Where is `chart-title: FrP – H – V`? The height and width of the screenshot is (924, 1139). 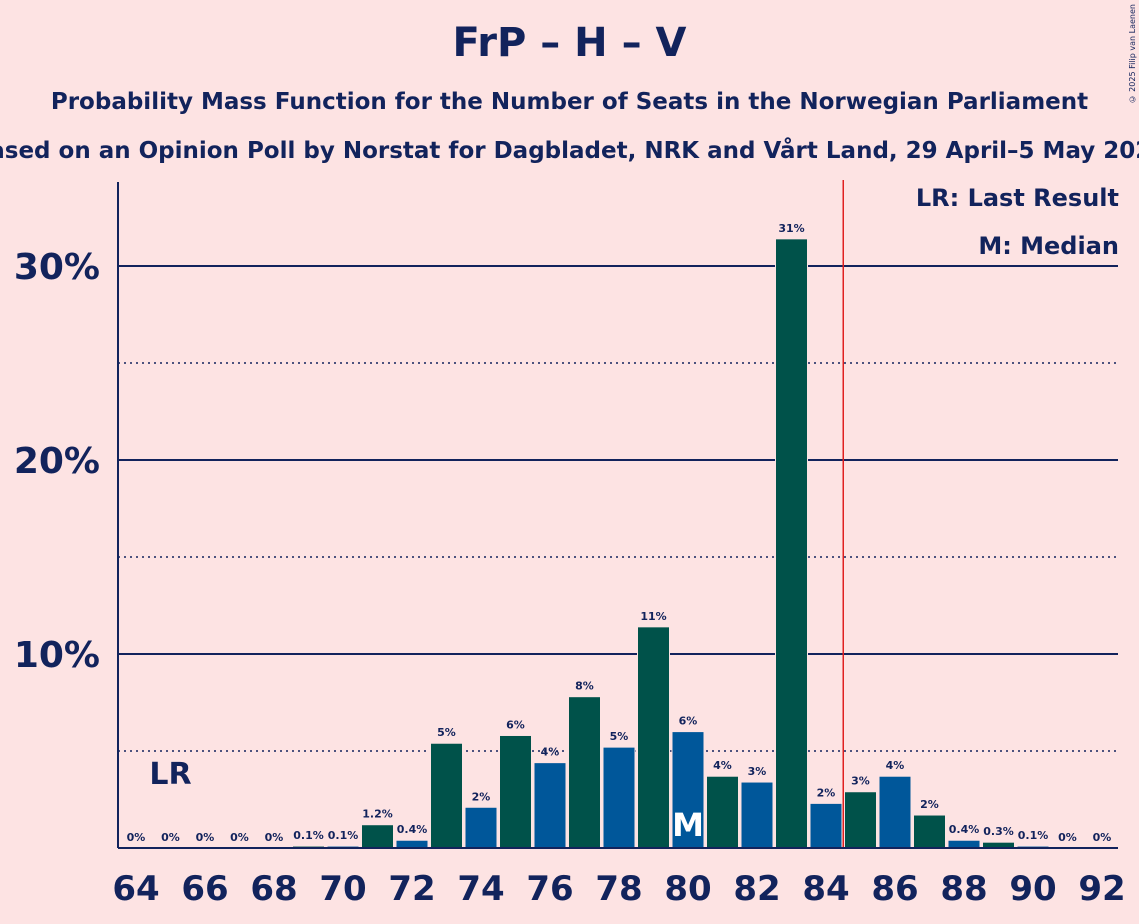 chart-title: FrP – H – V is located at coordinates (569, 43).